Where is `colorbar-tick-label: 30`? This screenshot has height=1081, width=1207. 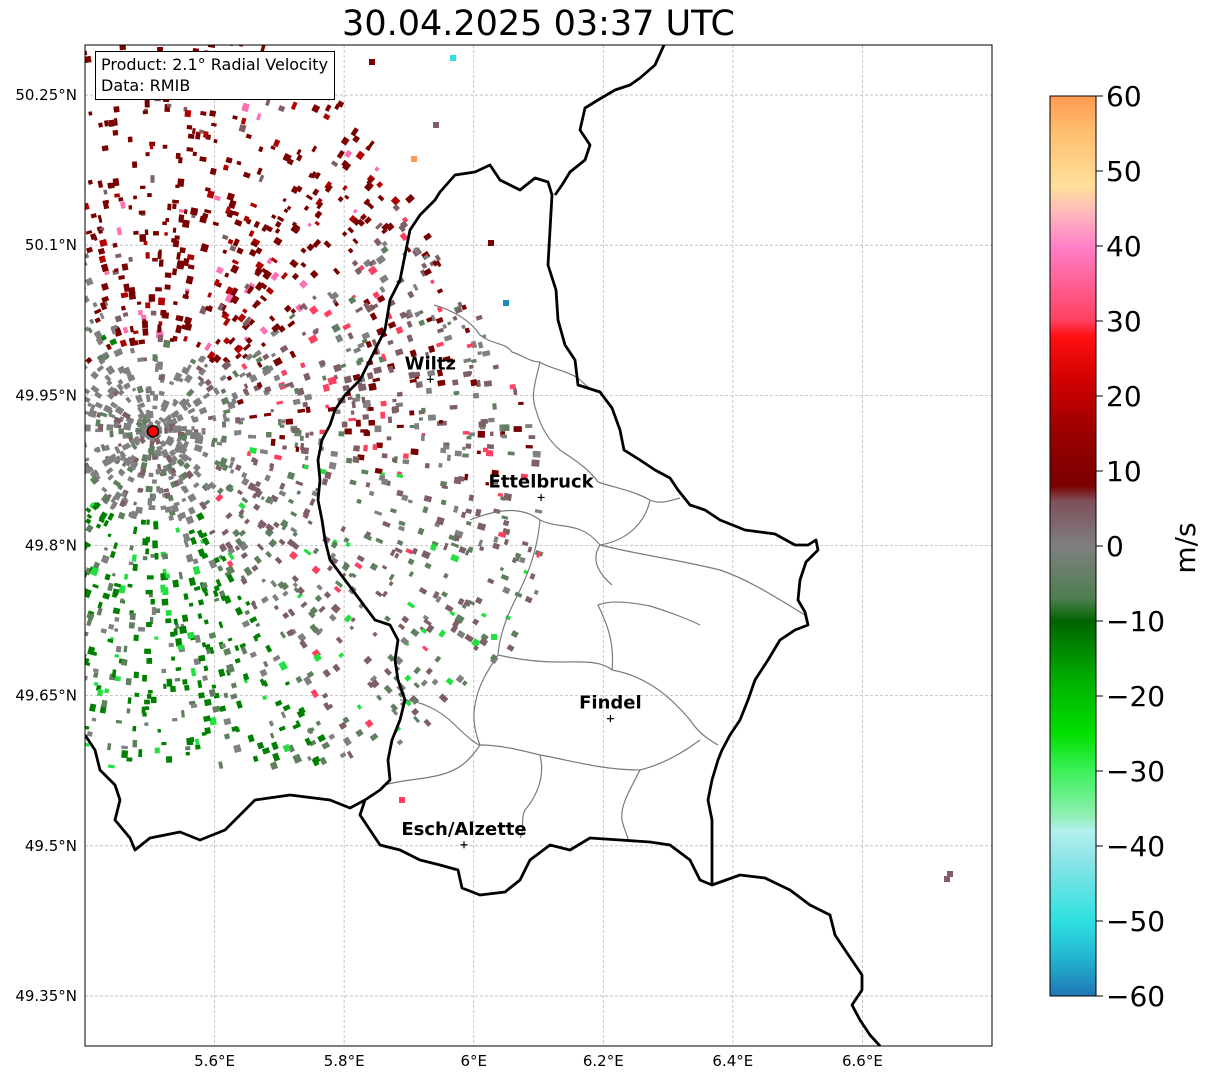 colorbar-tick-label: 30 is located at coordinates (1124, 321).